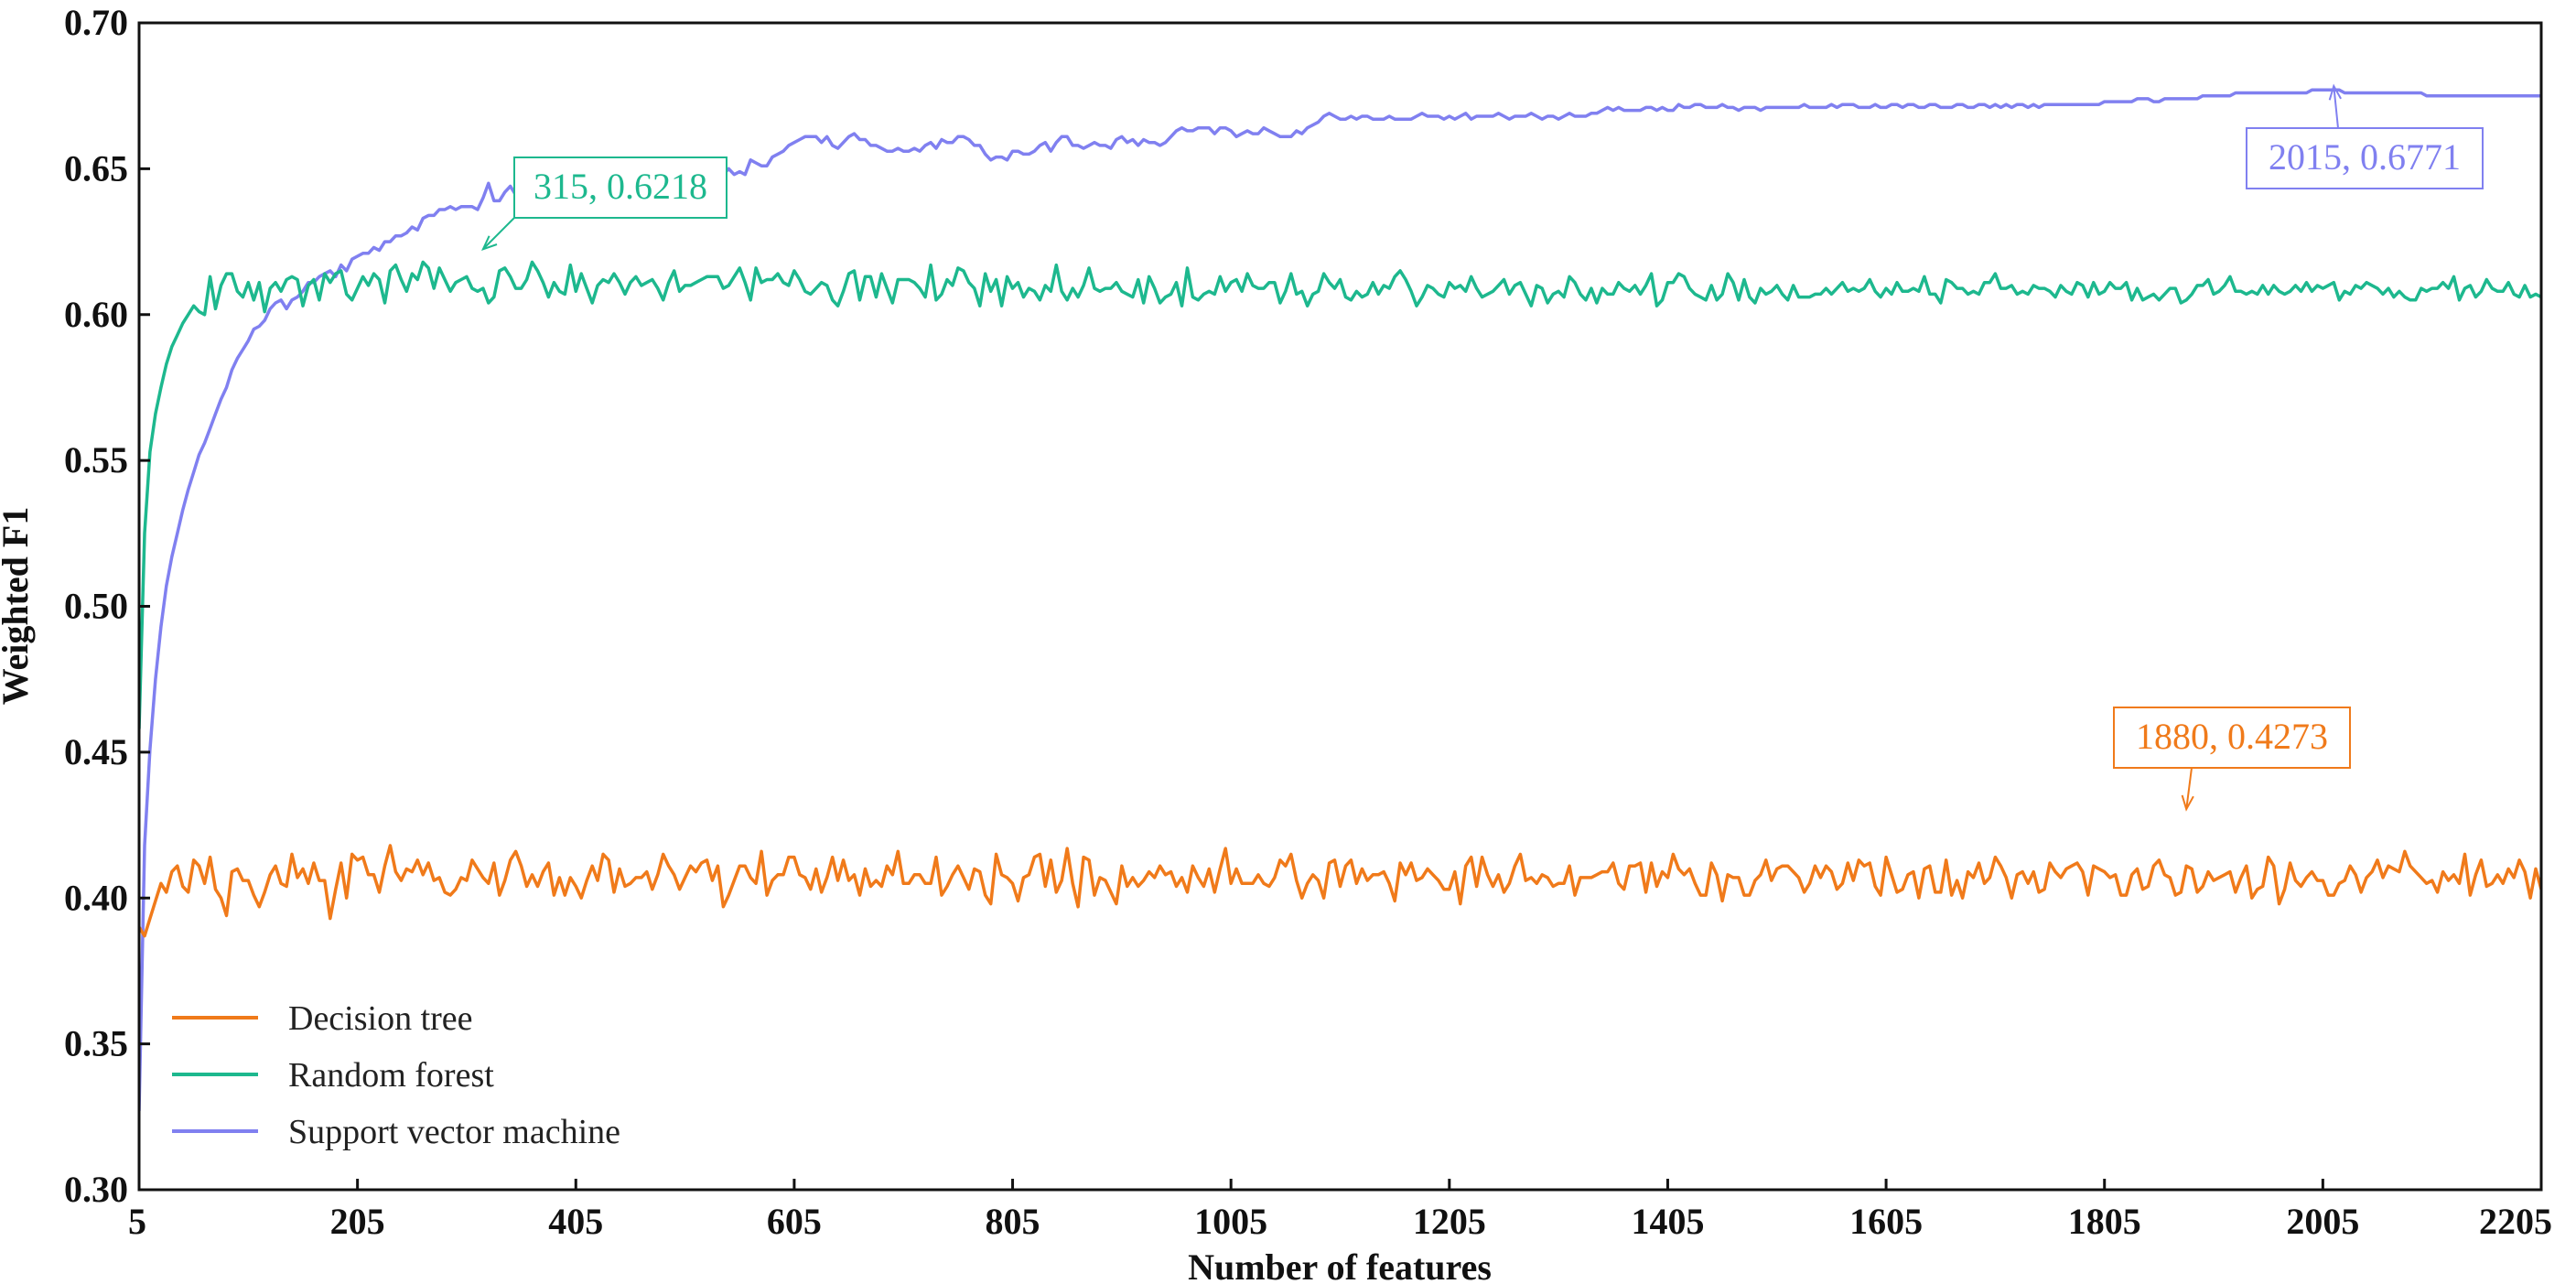 This screenshot has height=1284, width=2576. What do you see at coordinates (18, 606) in the screenshot?
I see `y-axis-title: Weighted F1` at bounding box center [18, 606].